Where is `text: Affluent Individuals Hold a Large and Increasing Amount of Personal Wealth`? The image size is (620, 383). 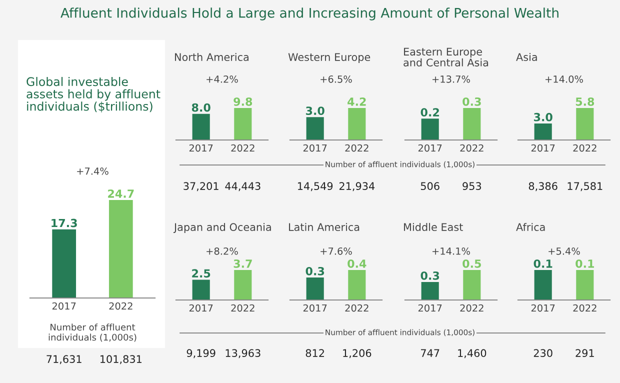 text: Affluent Individuals Hold a Large and Increasing Amount of Personal Wealth is located at coordinates (309, 14).